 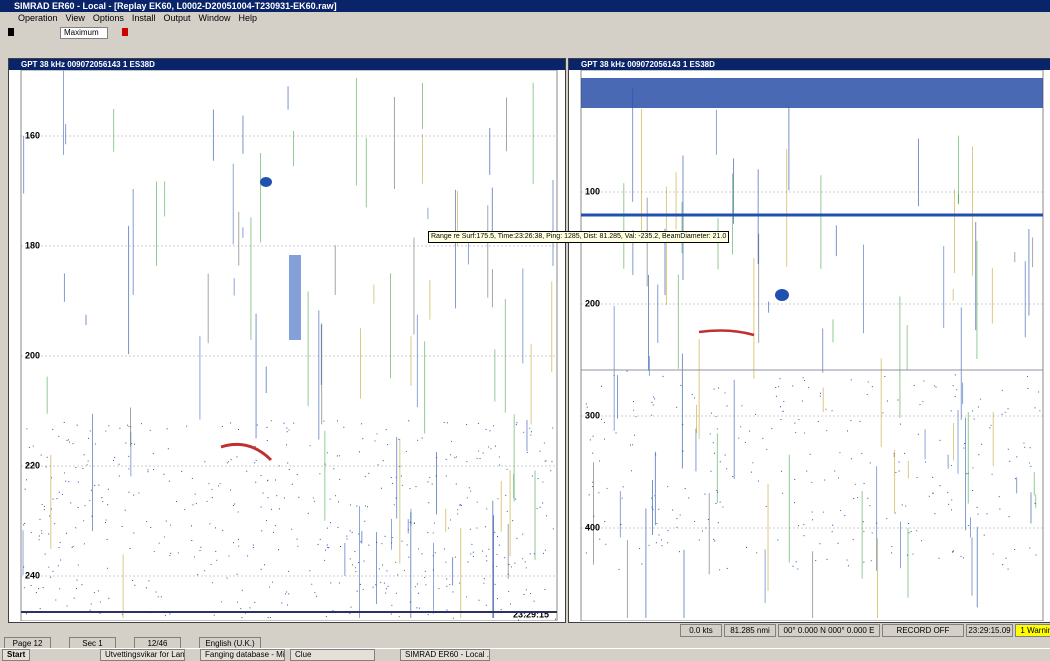 I want to click on menu-item: Help, so click(x=247, y=18).